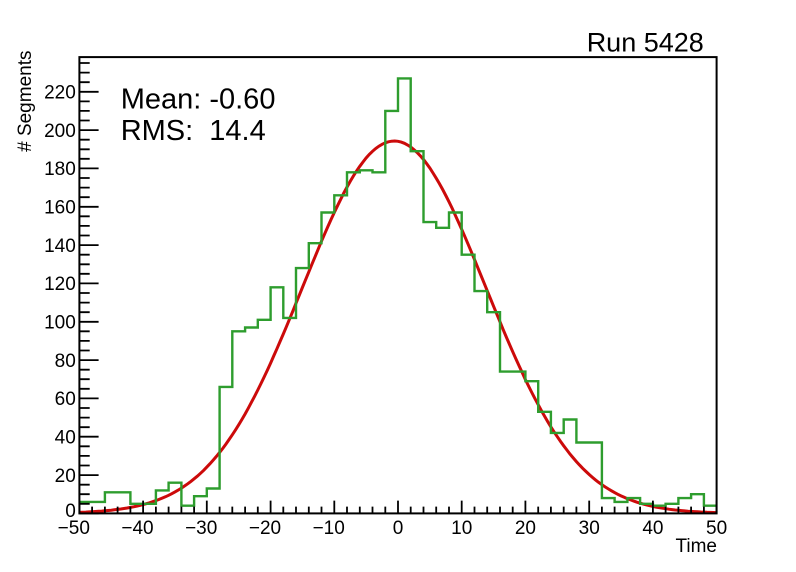  I want to click on svg-text: Run 5428, so click(645, 43).